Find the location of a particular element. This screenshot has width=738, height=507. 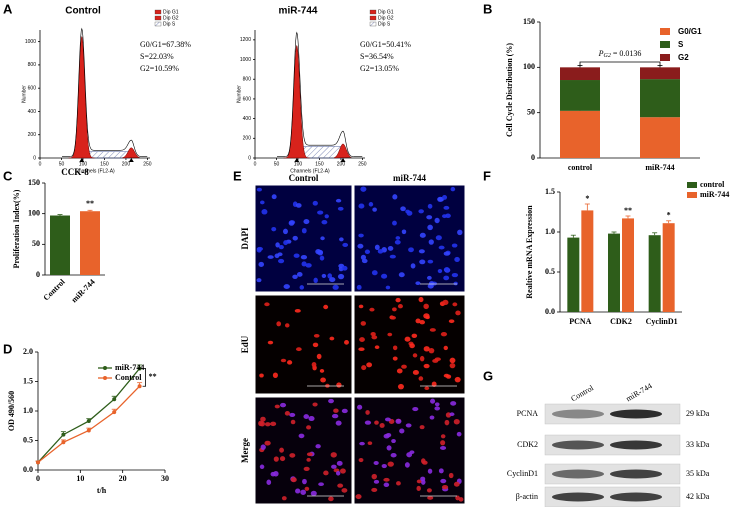

panel-letter: A is located at coordinates (8, 8).